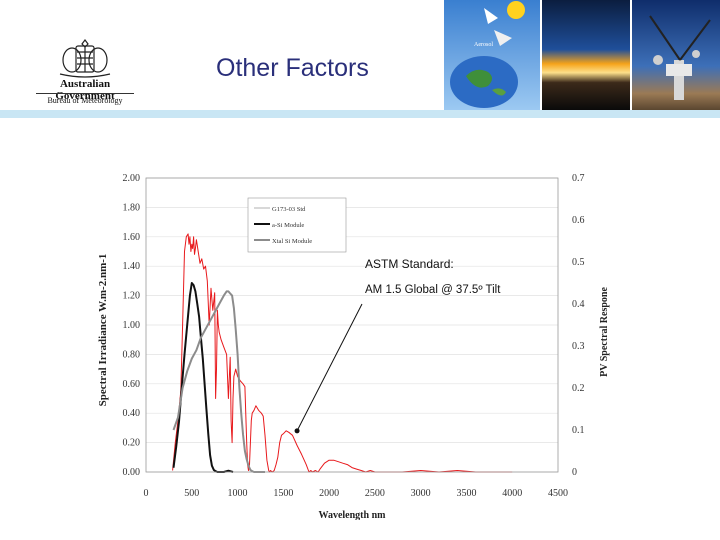 This screenshot has height=540, width=720. Describe the element at coordinates (85, 58) in the screenshot. I see `coat-of-arms-icon` at that location.